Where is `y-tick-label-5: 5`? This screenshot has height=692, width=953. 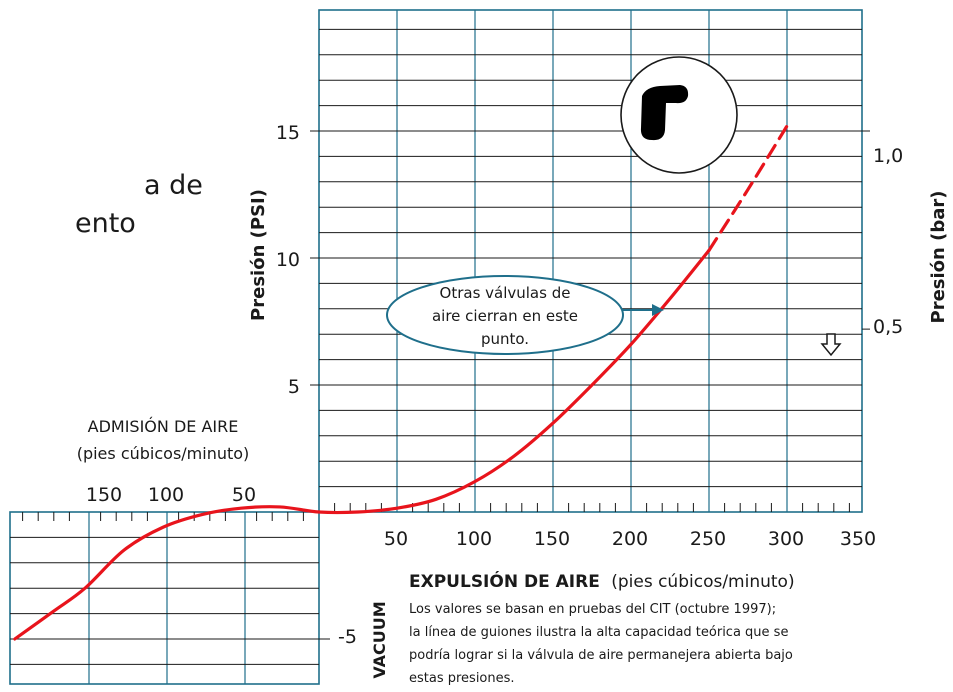 y-tick-label-5: 5 is located at coordinates (294, 387).